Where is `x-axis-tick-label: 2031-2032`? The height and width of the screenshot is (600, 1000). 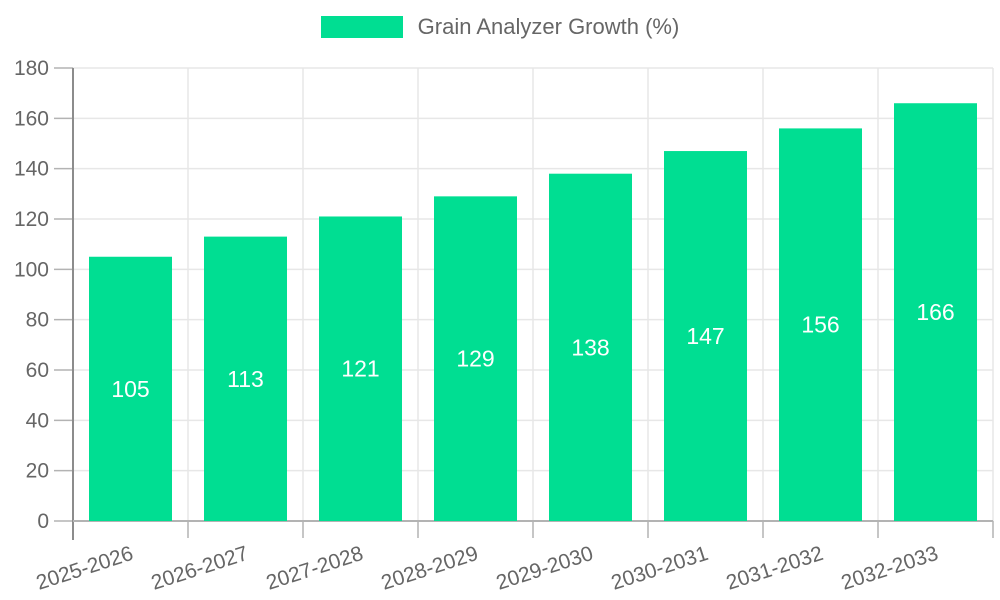
x-axis-tick-label: 2031-2032 is located at coordinates (774, 568).